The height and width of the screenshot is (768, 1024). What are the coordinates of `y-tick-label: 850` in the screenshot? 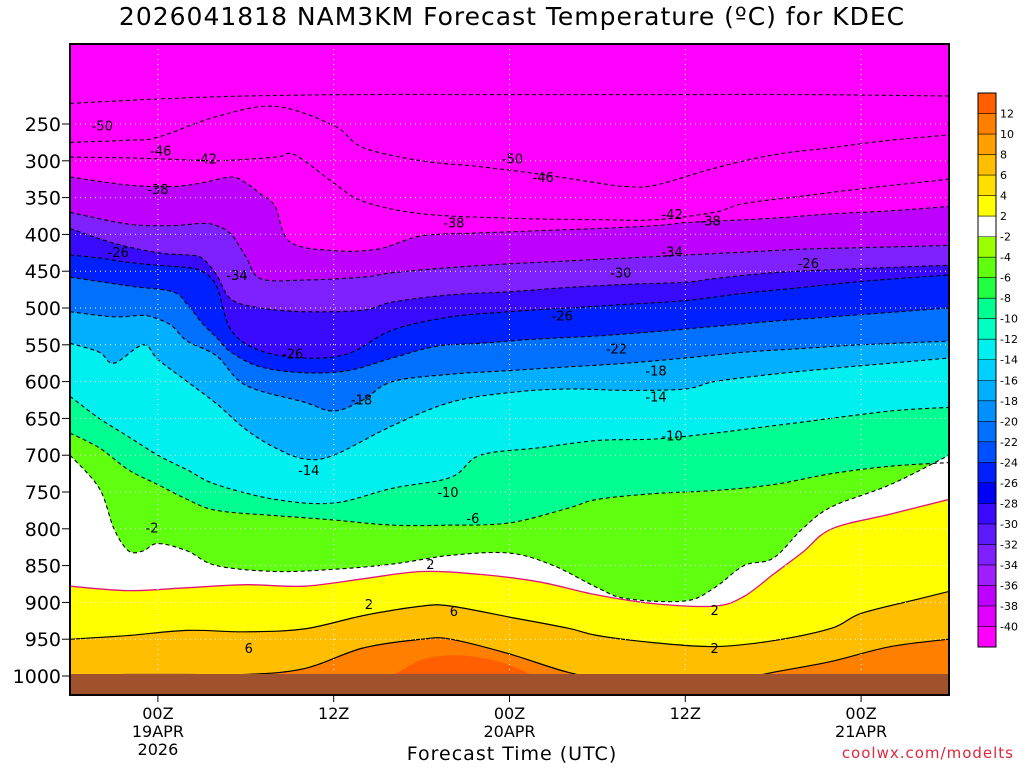 It's located at (43, 567).